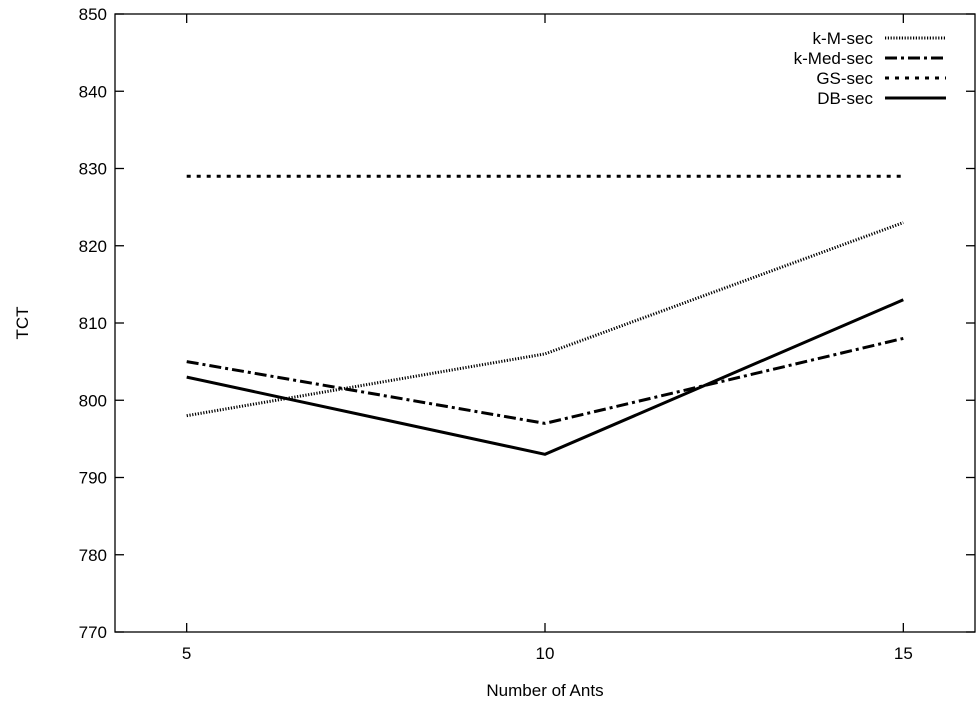 The image size is (976, 709). I want to click on y-tick-label: 810, so click(93, 323).